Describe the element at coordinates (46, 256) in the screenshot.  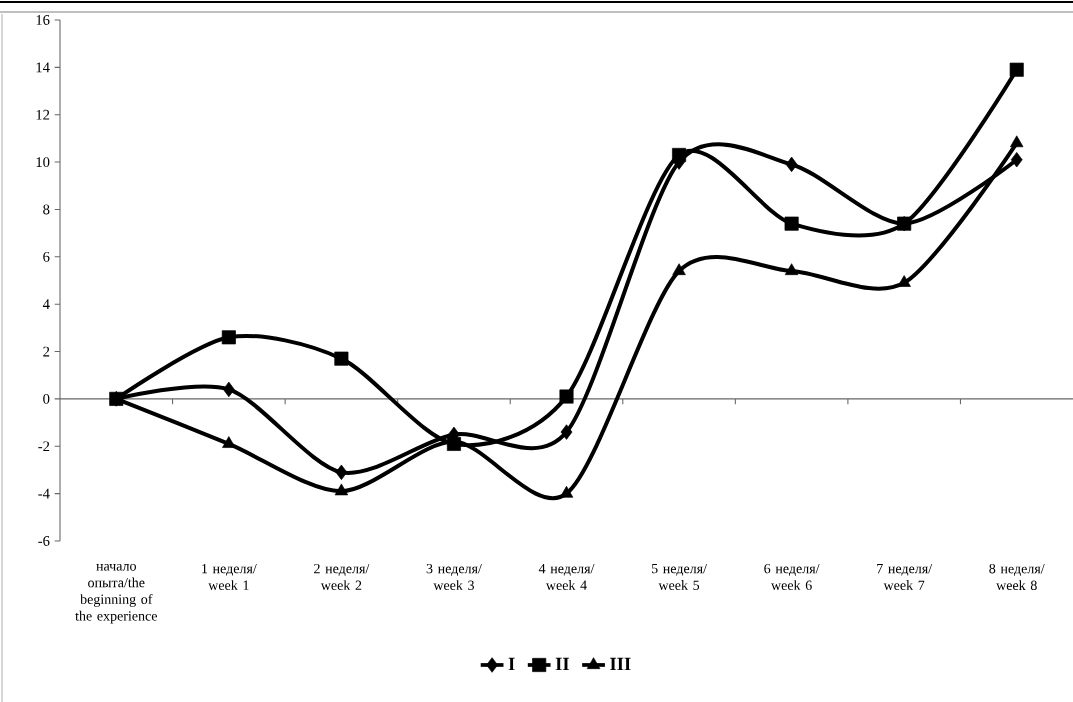
I see `y-tick-label: 6` at that location.